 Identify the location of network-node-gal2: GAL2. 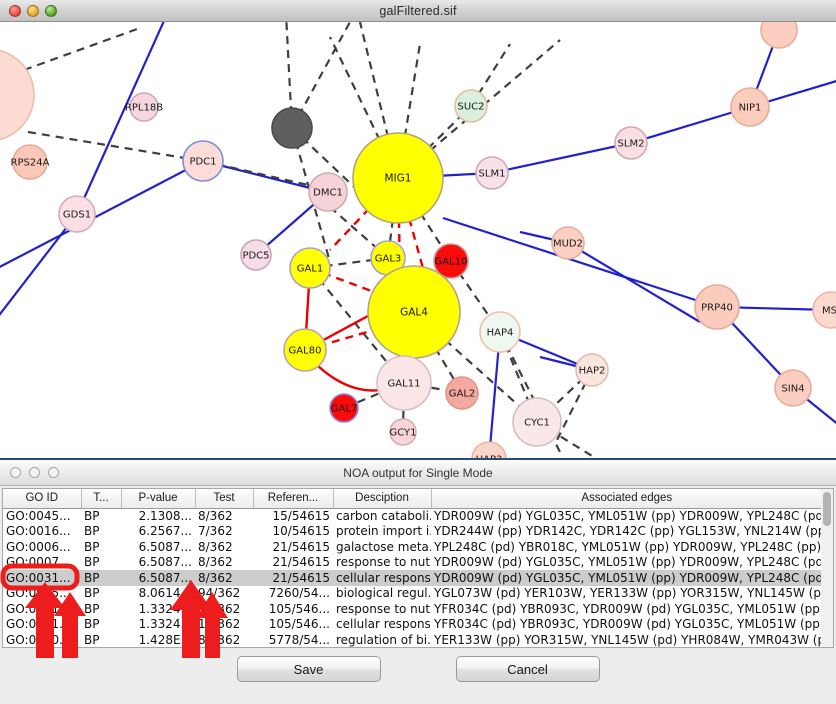
(462, 393).